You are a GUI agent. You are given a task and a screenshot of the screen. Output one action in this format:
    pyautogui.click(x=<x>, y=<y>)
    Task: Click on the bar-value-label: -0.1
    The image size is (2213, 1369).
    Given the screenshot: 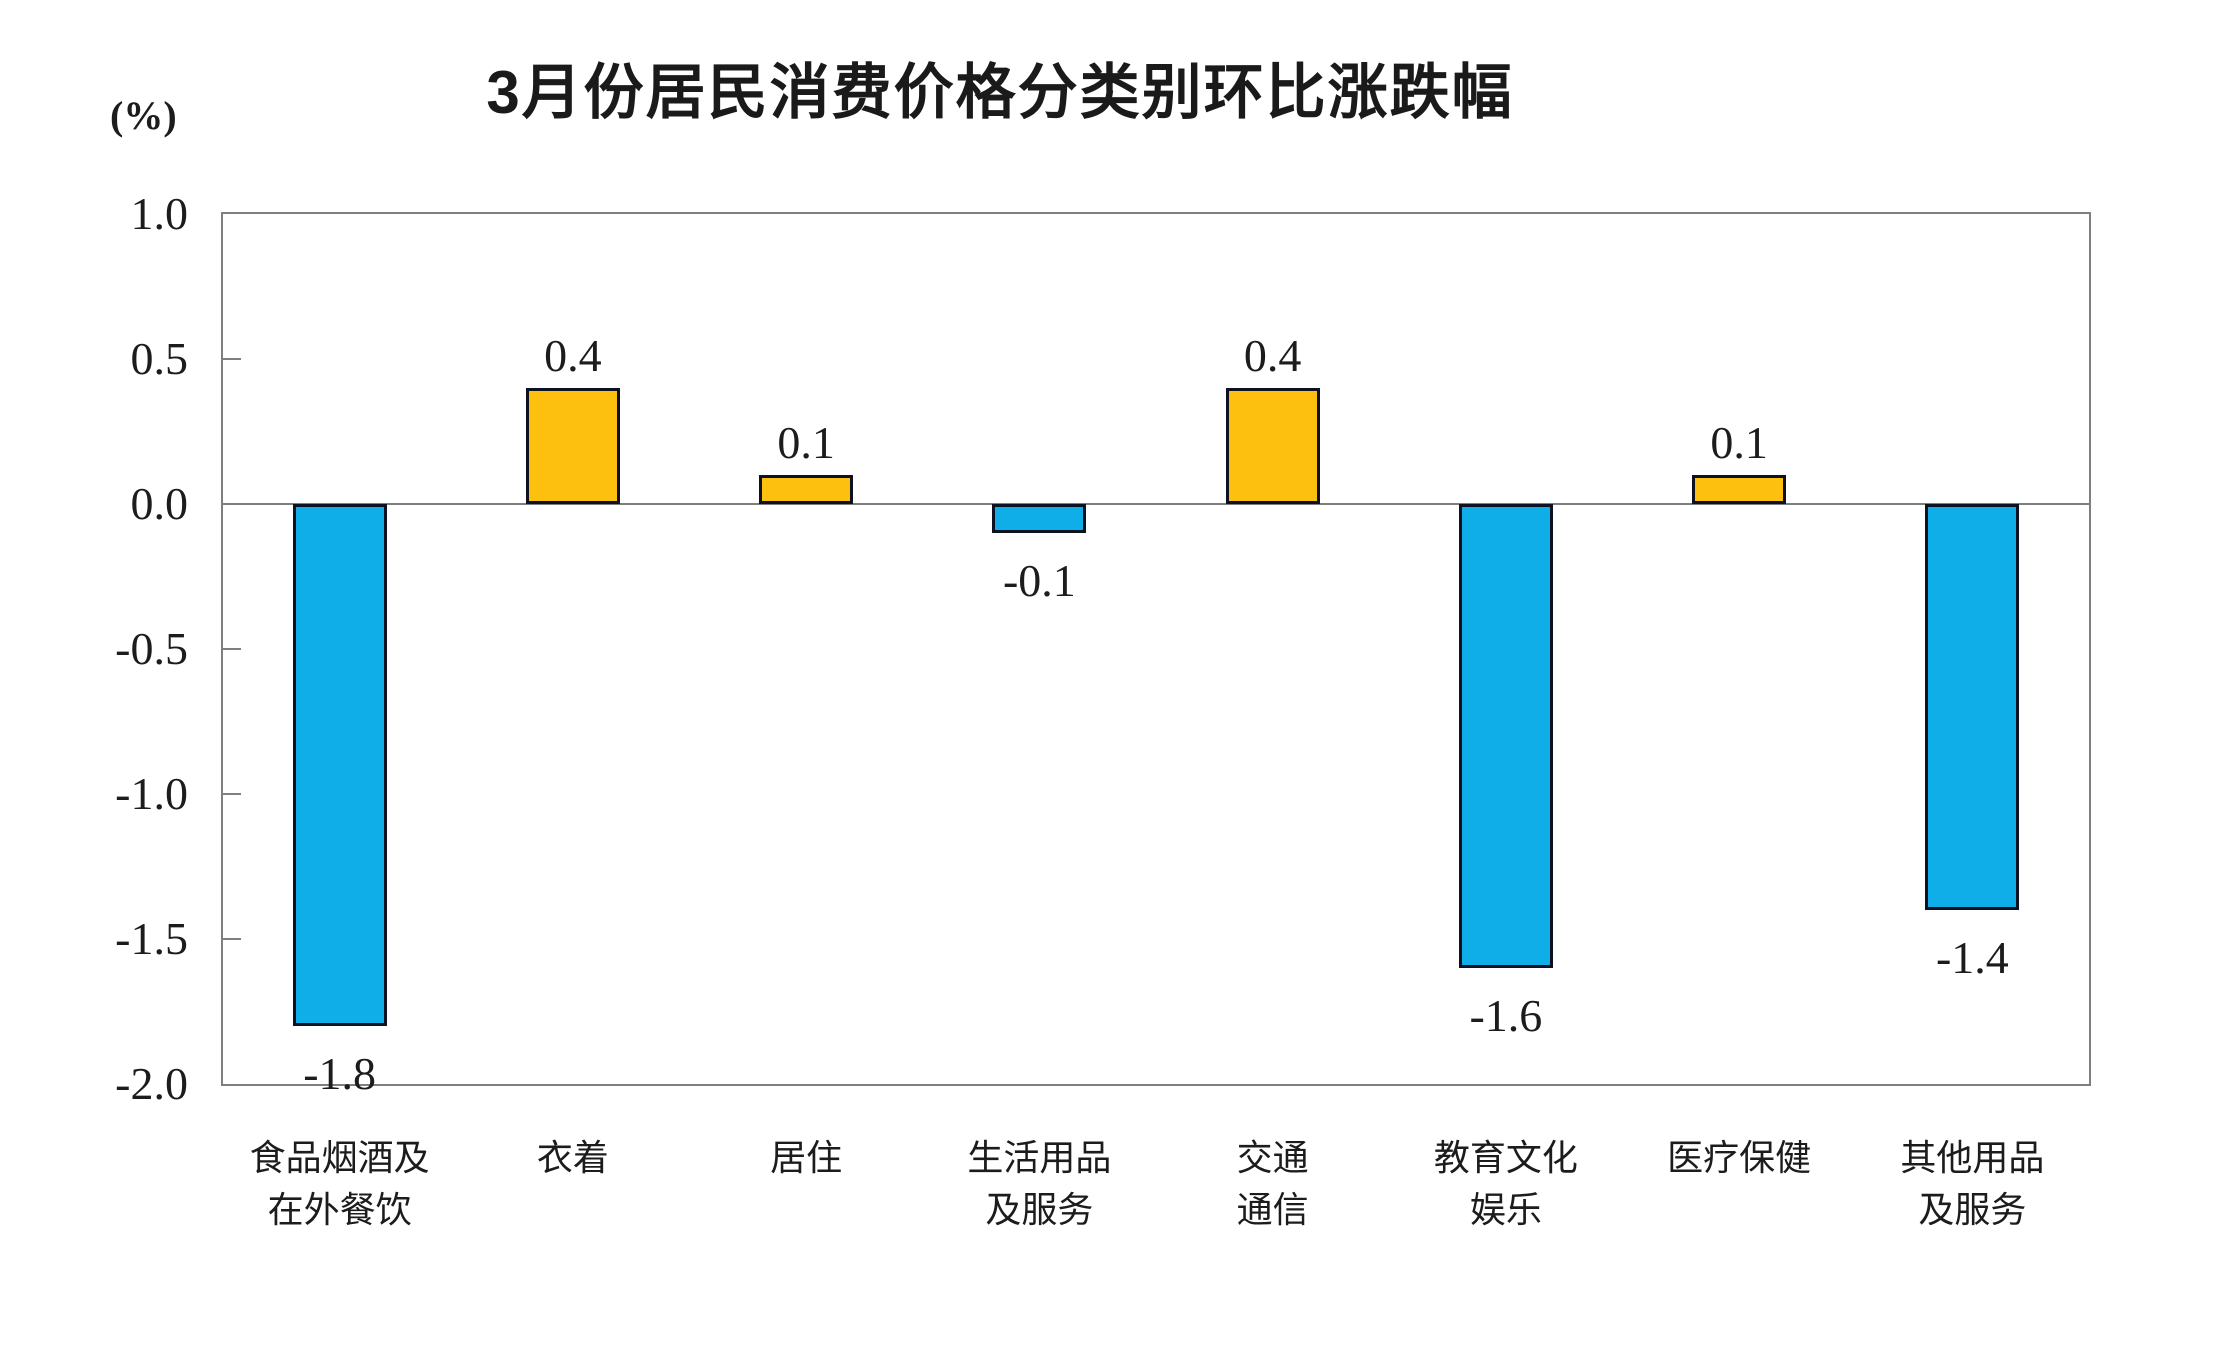 What is the action you would take?
    pyautogui.click(x=1039, y=580)
    